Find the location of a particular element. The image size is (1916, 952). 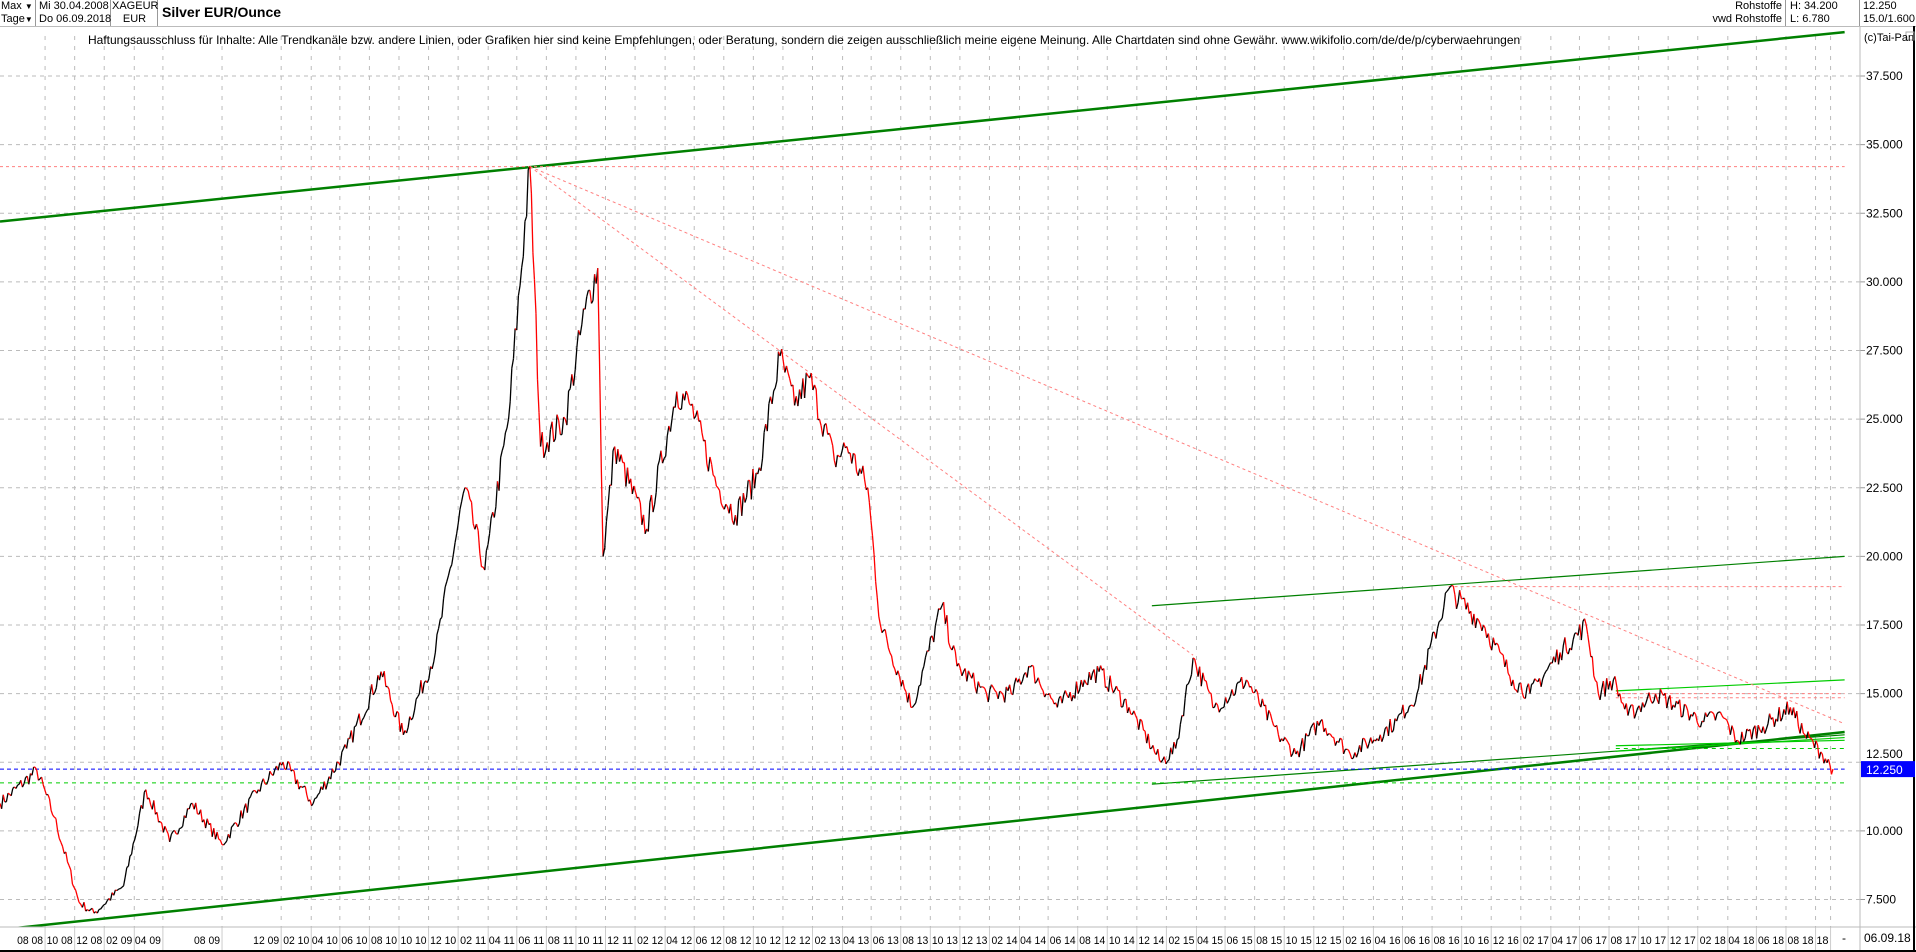

end-date-label: 06.09.18 is located at coordinates (1887, 938).